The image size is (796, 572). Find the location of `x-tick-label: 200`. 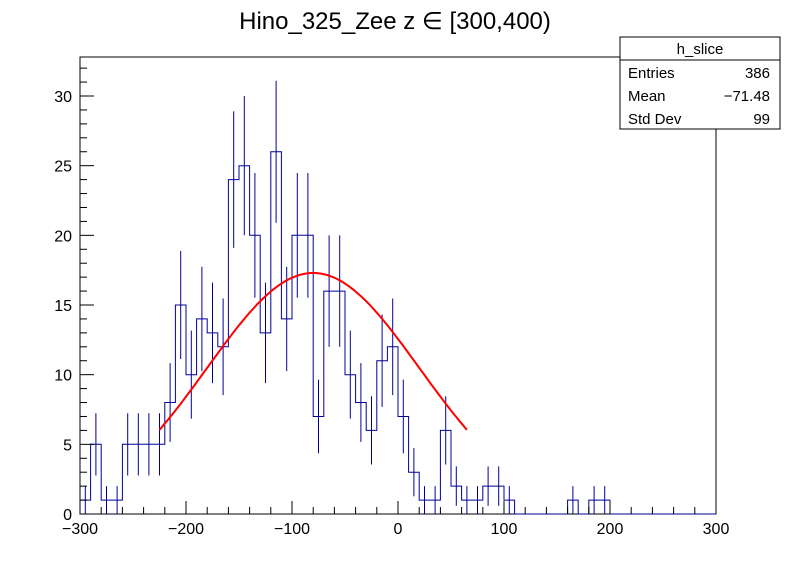

x-tick-label: 200 is located at coordinates (610, 529).